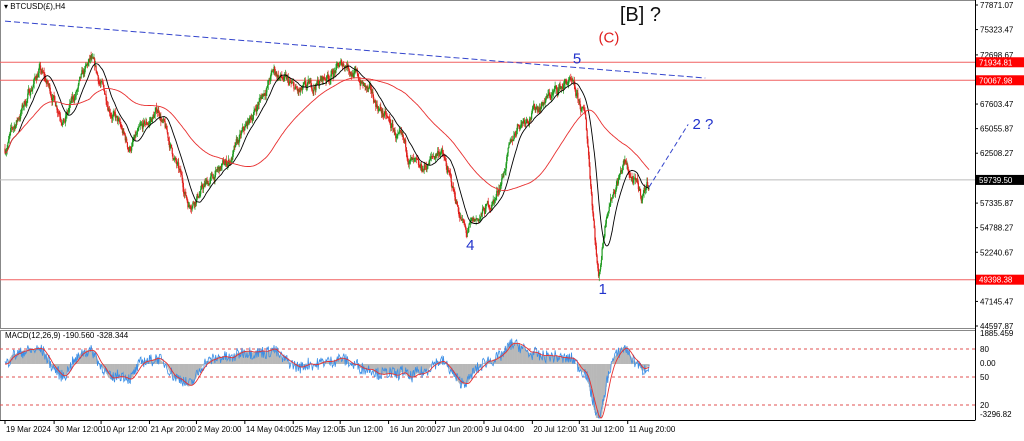 The image size is (1024, 441). Describe the element at coordinates (327, 378) in the screenshot. I see `macd-blue-line` at that location.